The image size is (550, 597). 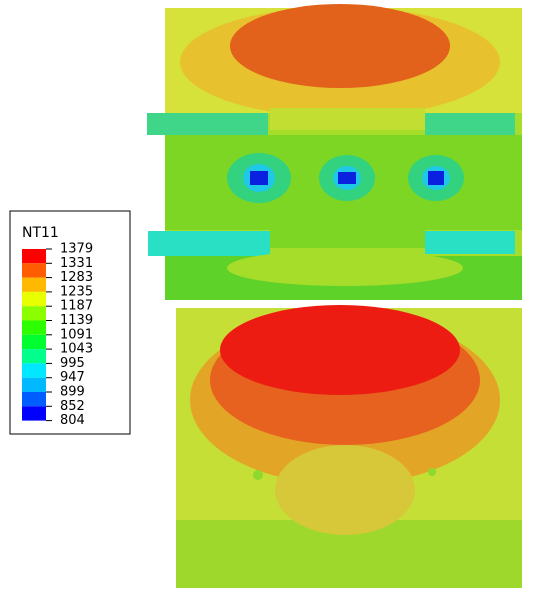 I want to click on lower-center-zone, so click(x=345, y=490).